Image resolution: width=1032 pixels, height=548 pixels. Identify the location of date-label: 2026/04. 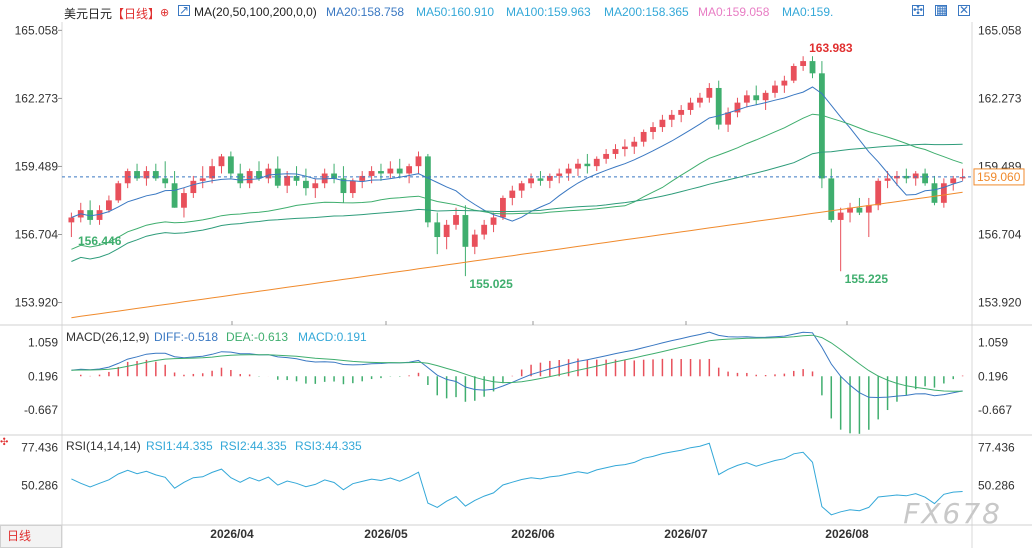
(232, 534).